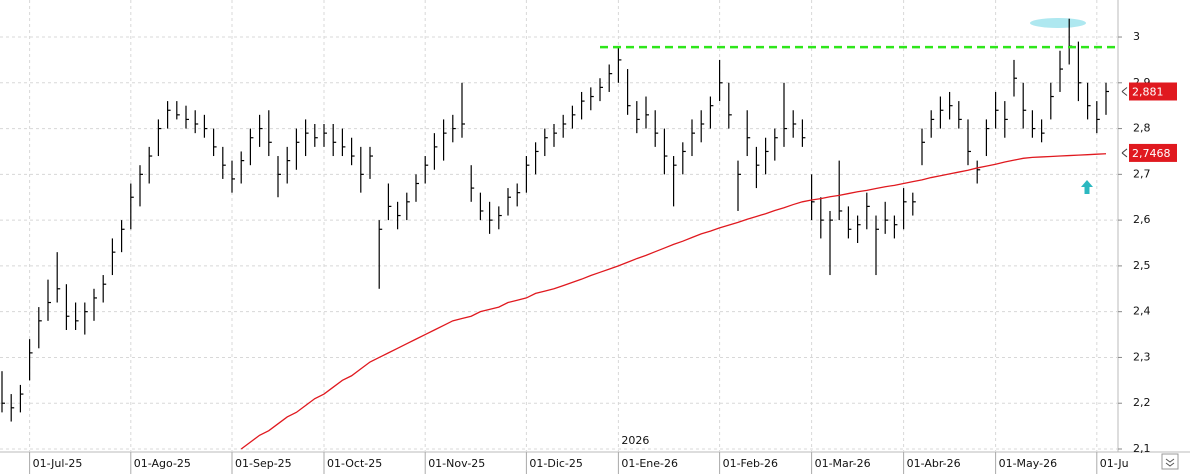 The image size is (1190, 474). Describe the element at coordinates (1136, 36) in the screenshot. I see `y-tick-label: 3` at that location.